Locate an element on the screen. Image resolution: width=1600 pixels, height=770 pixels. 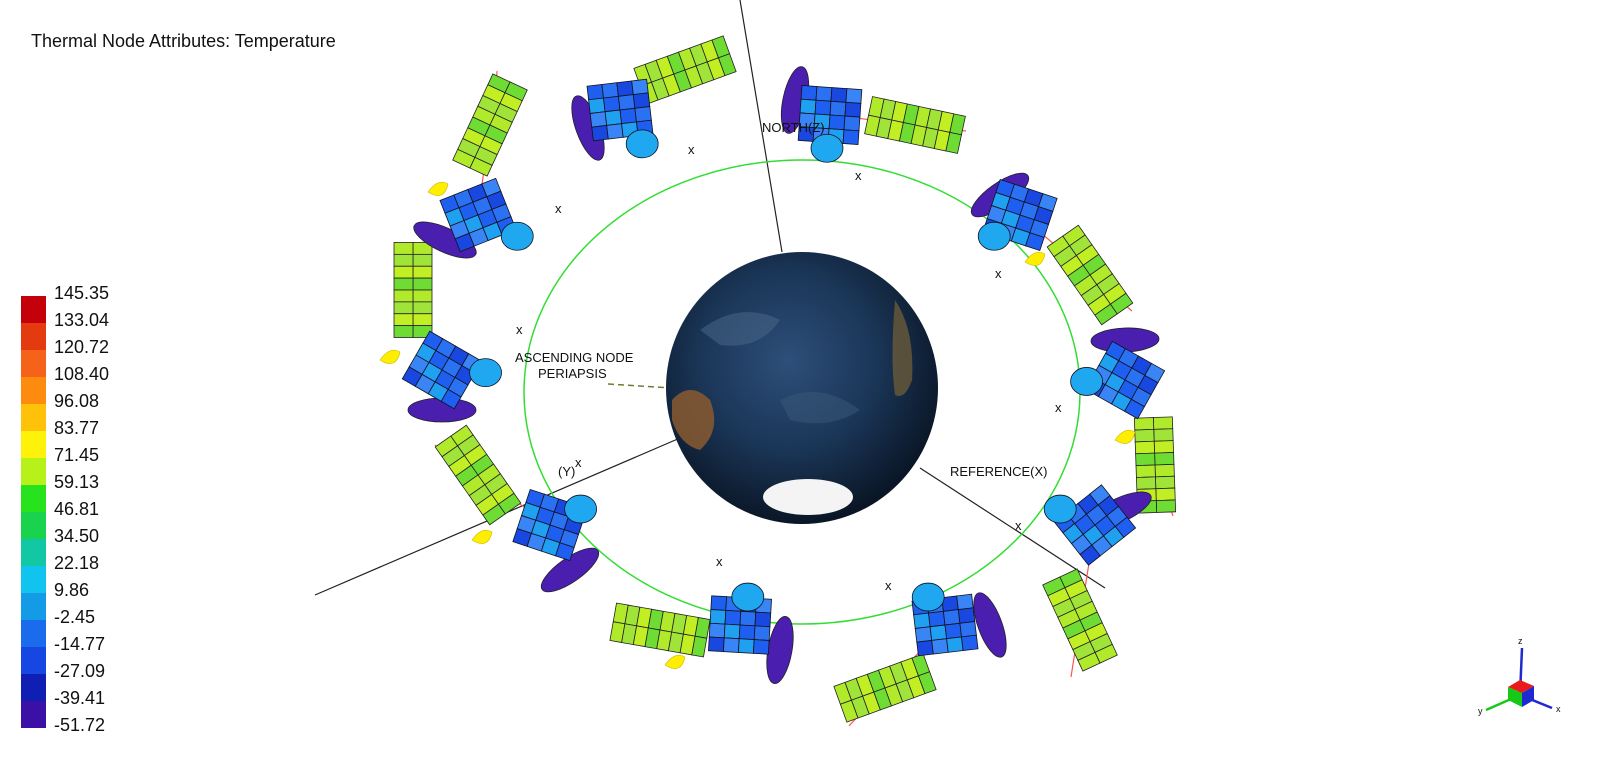
legend-value: -2.45 is located at coordinates (75, 617).